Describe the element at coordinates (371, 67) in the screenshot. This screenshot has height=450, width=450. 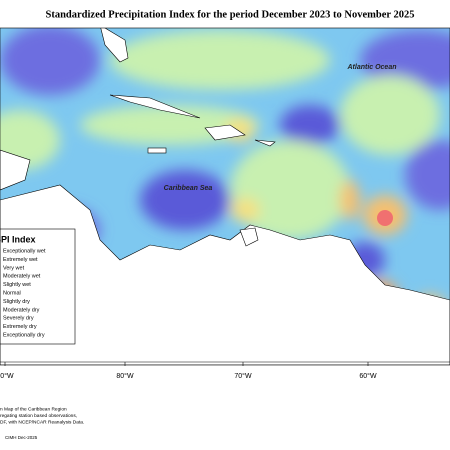
I see `ocean-label: Atlantic Ocean` at that location.